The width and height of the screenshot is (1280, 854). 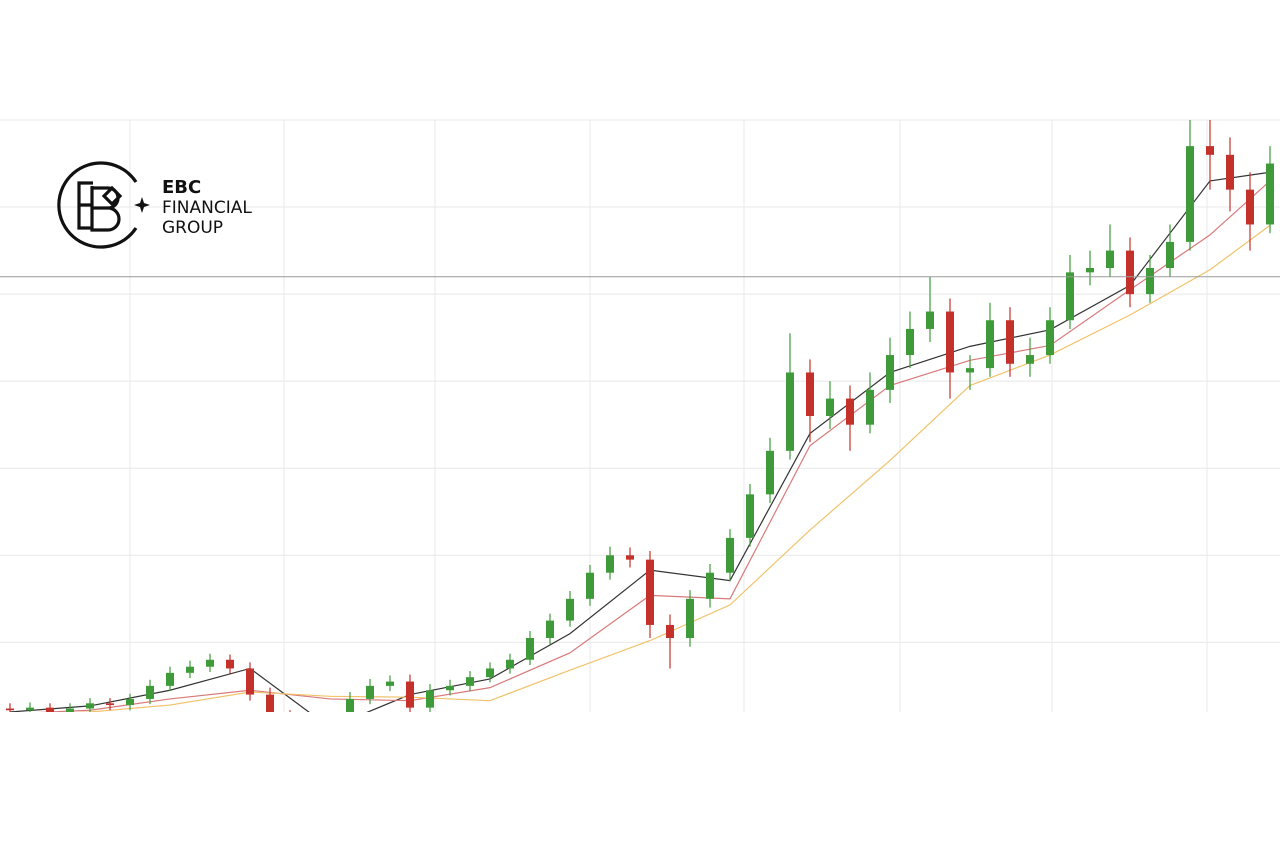 I want to click on logo-name: EBC, so click(x=181, y=187).